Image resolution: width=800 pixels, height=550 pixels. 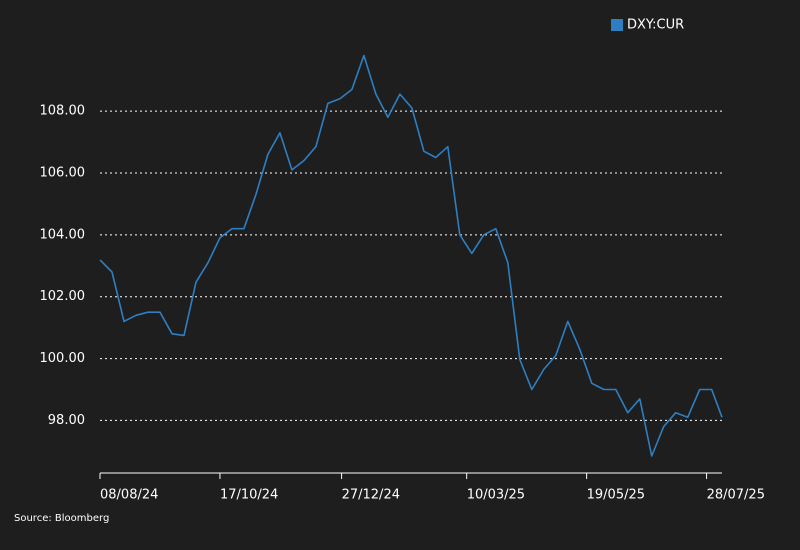 I want to click on legend-swatch, so click(x=617, y=25).